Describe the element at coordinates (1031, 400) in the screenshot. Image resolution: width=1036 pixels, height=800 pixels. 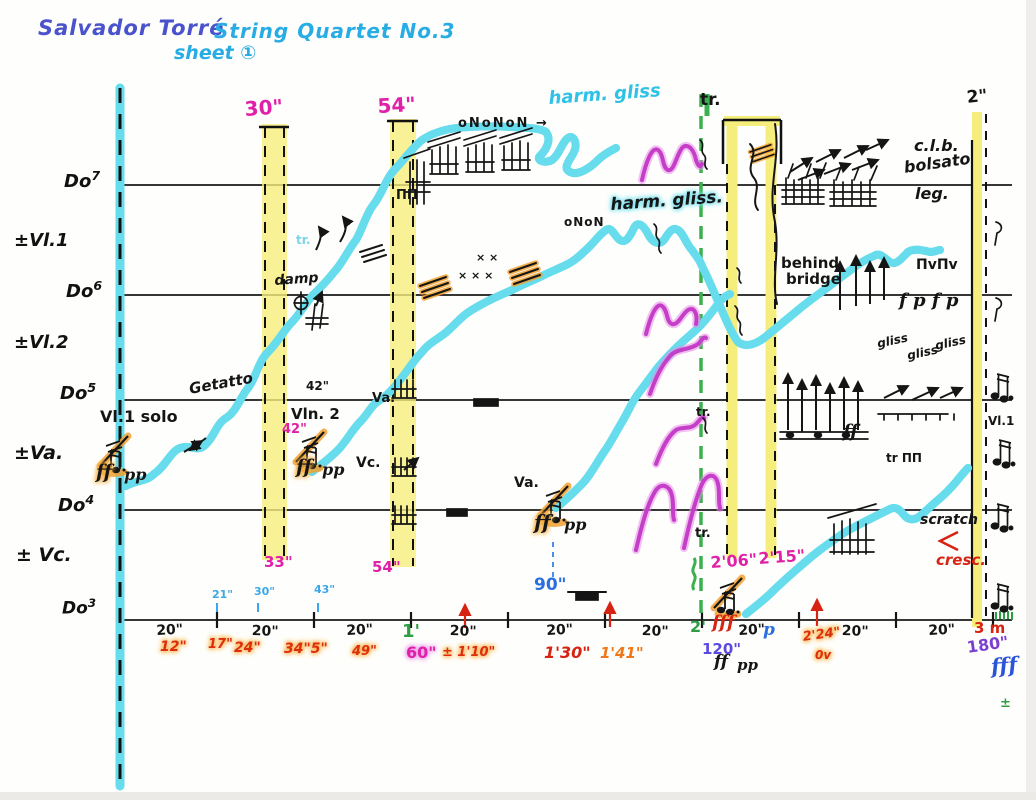
I see `page-edge-right` at that location.